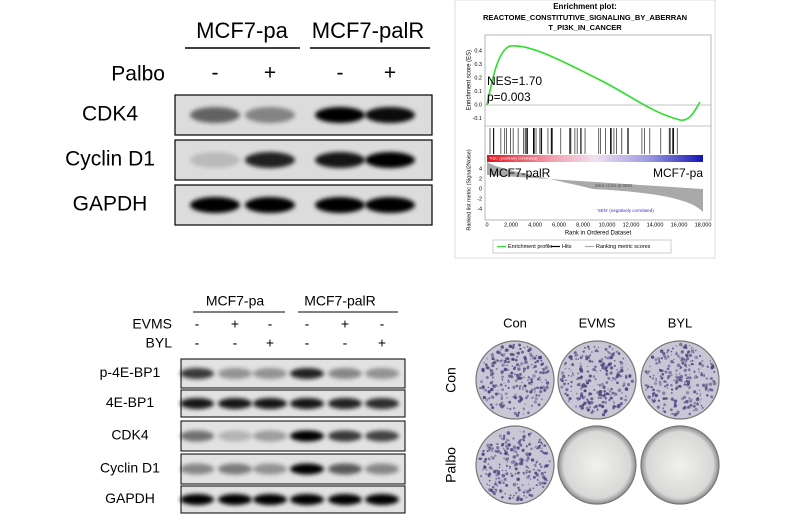 This screenshot has height=530, width=800. Describe the element at coordinates (597, 322) in the screenshot. I see `column-label: EVMS` at that location.